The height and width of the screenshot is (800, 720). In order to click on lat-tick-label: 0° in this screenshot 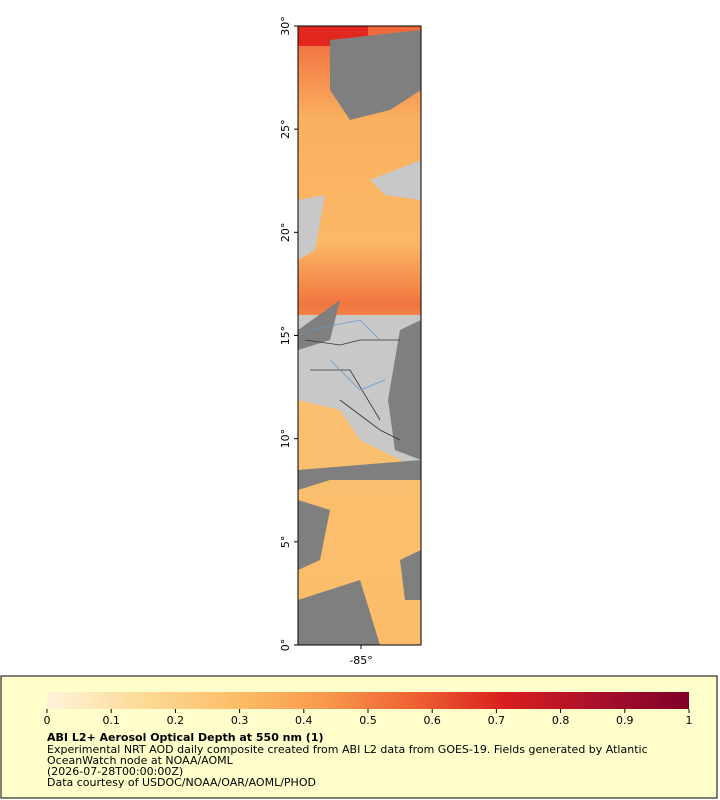, I will do `click(285, 645)`.